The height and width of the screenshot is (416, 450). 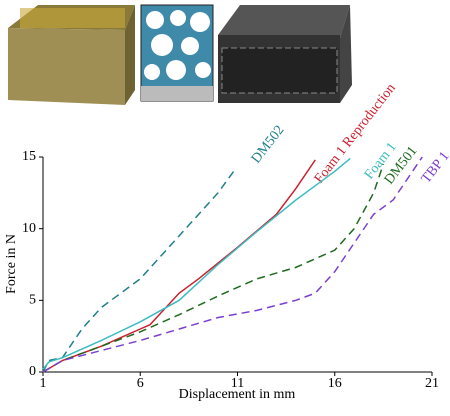 I want to click on cell-diagram, so click(x=177, y=53).